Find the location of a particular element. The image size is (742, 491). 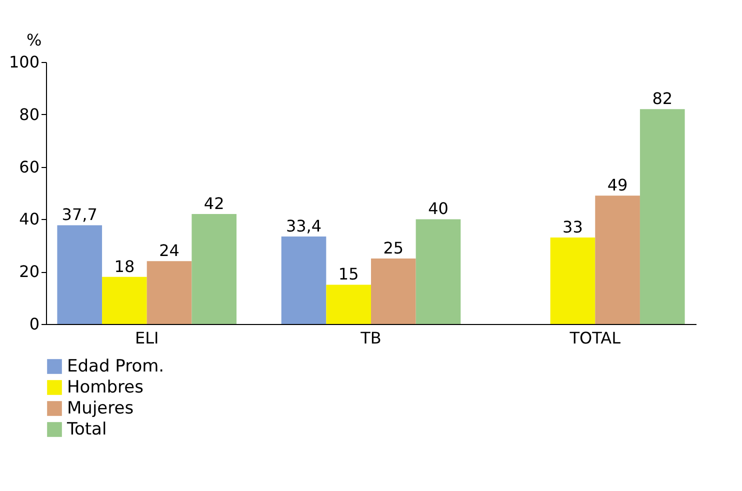

data-label: 42 is located at coordinates (214, 203).